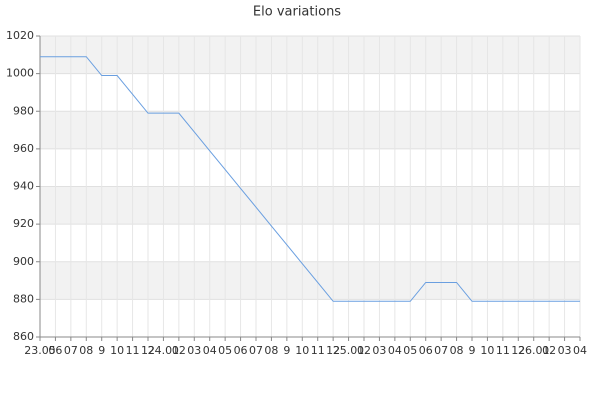  What do you see at coordinates (23, 261) in the screenshot?
I see `y-tick-label: 900` at bounding box center [23, 261].